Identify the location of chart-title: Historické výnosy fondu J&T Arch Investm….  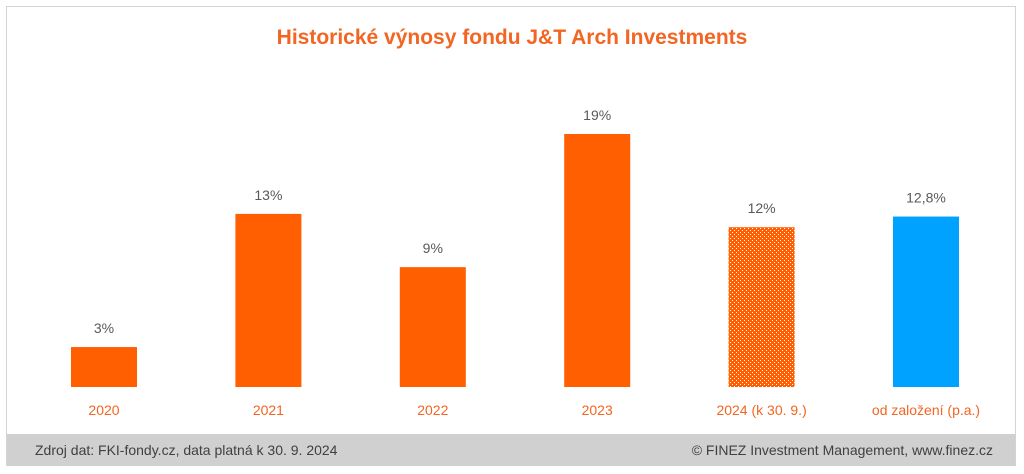
(512, 37).